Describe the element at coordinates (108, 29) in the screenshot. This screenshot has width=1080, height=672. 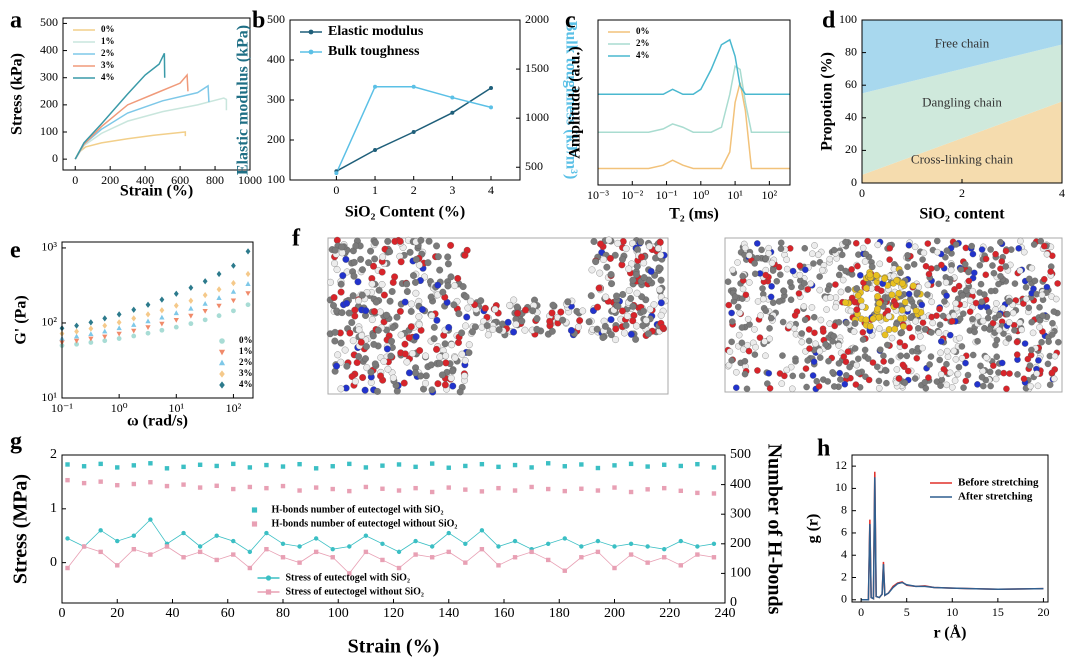
I see `legend-label: 0%` at that location.